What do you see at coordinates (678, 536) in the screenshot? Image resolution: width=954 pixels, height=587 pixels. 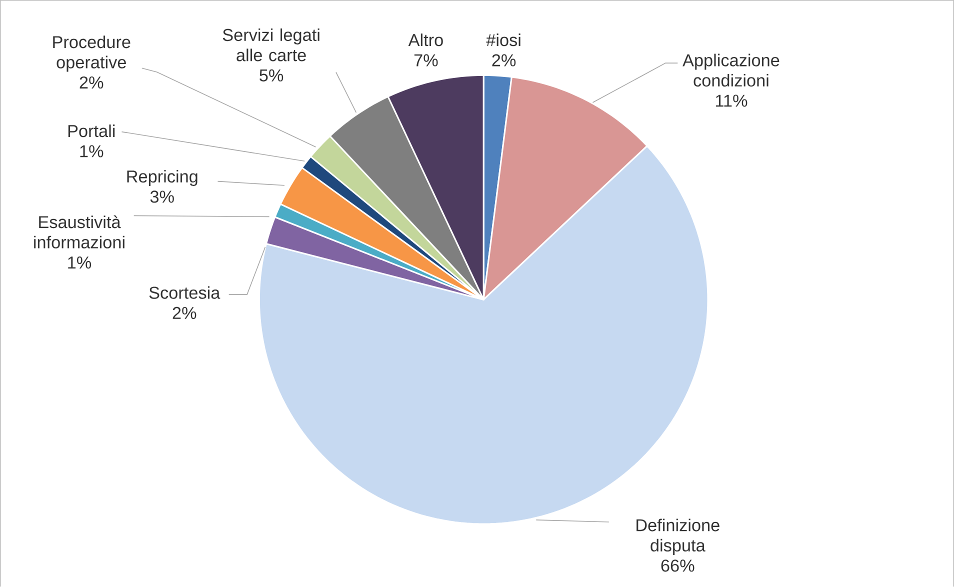 I see `slice-label: Definizione disputa` at bounding box center [678, 536].